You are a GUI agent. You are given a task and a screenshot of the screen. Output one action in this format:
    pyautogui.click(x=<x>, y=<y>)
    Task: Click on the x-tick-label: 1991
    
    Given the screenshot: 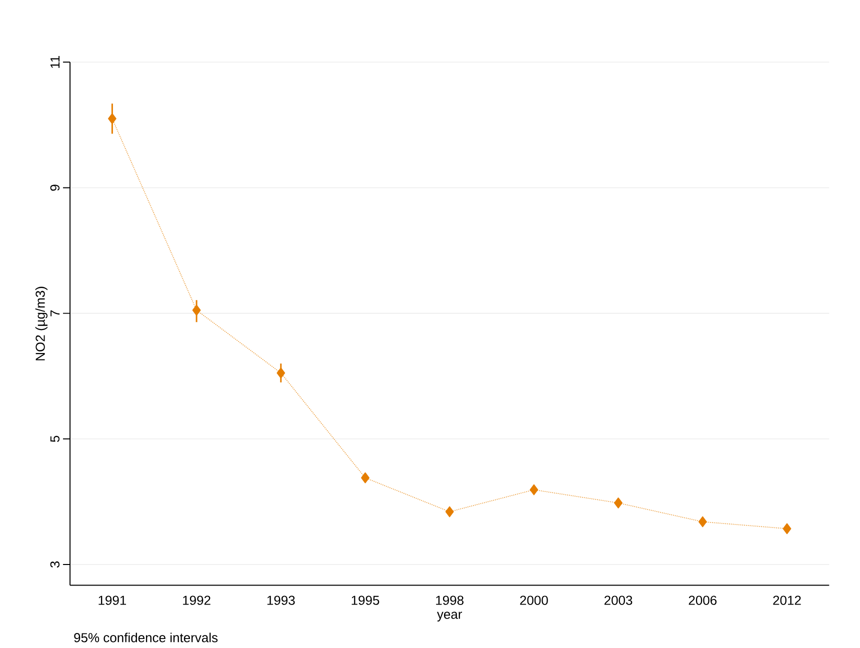 What is the action you would take?
    pyautogui.click(x=112, y=600)
    